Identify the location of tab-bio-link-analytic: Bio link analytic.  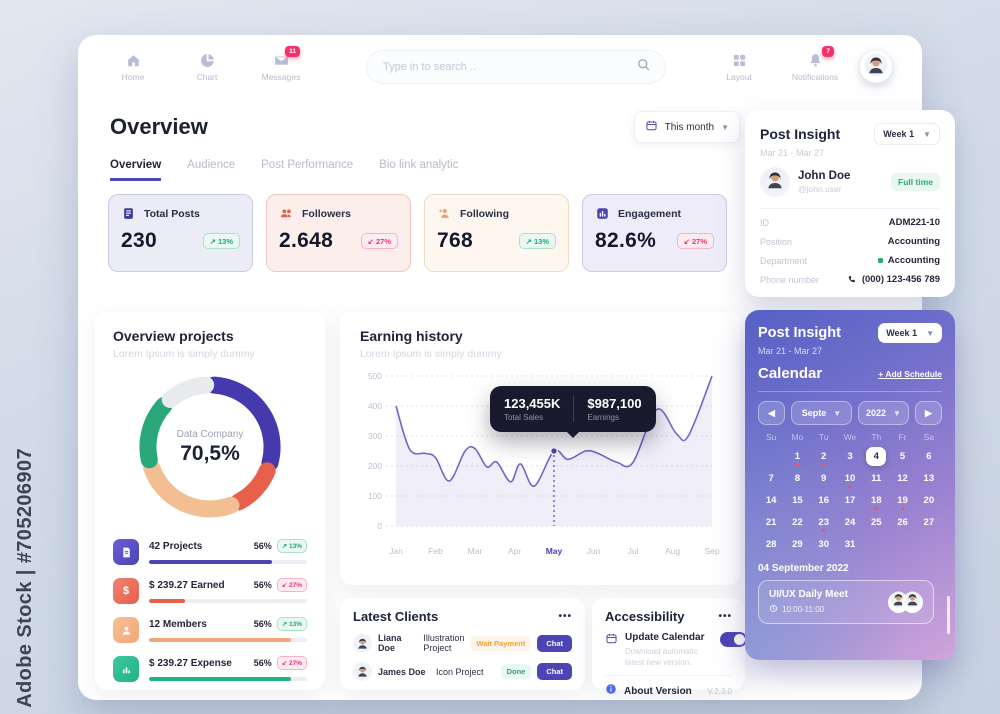
(419, 165).